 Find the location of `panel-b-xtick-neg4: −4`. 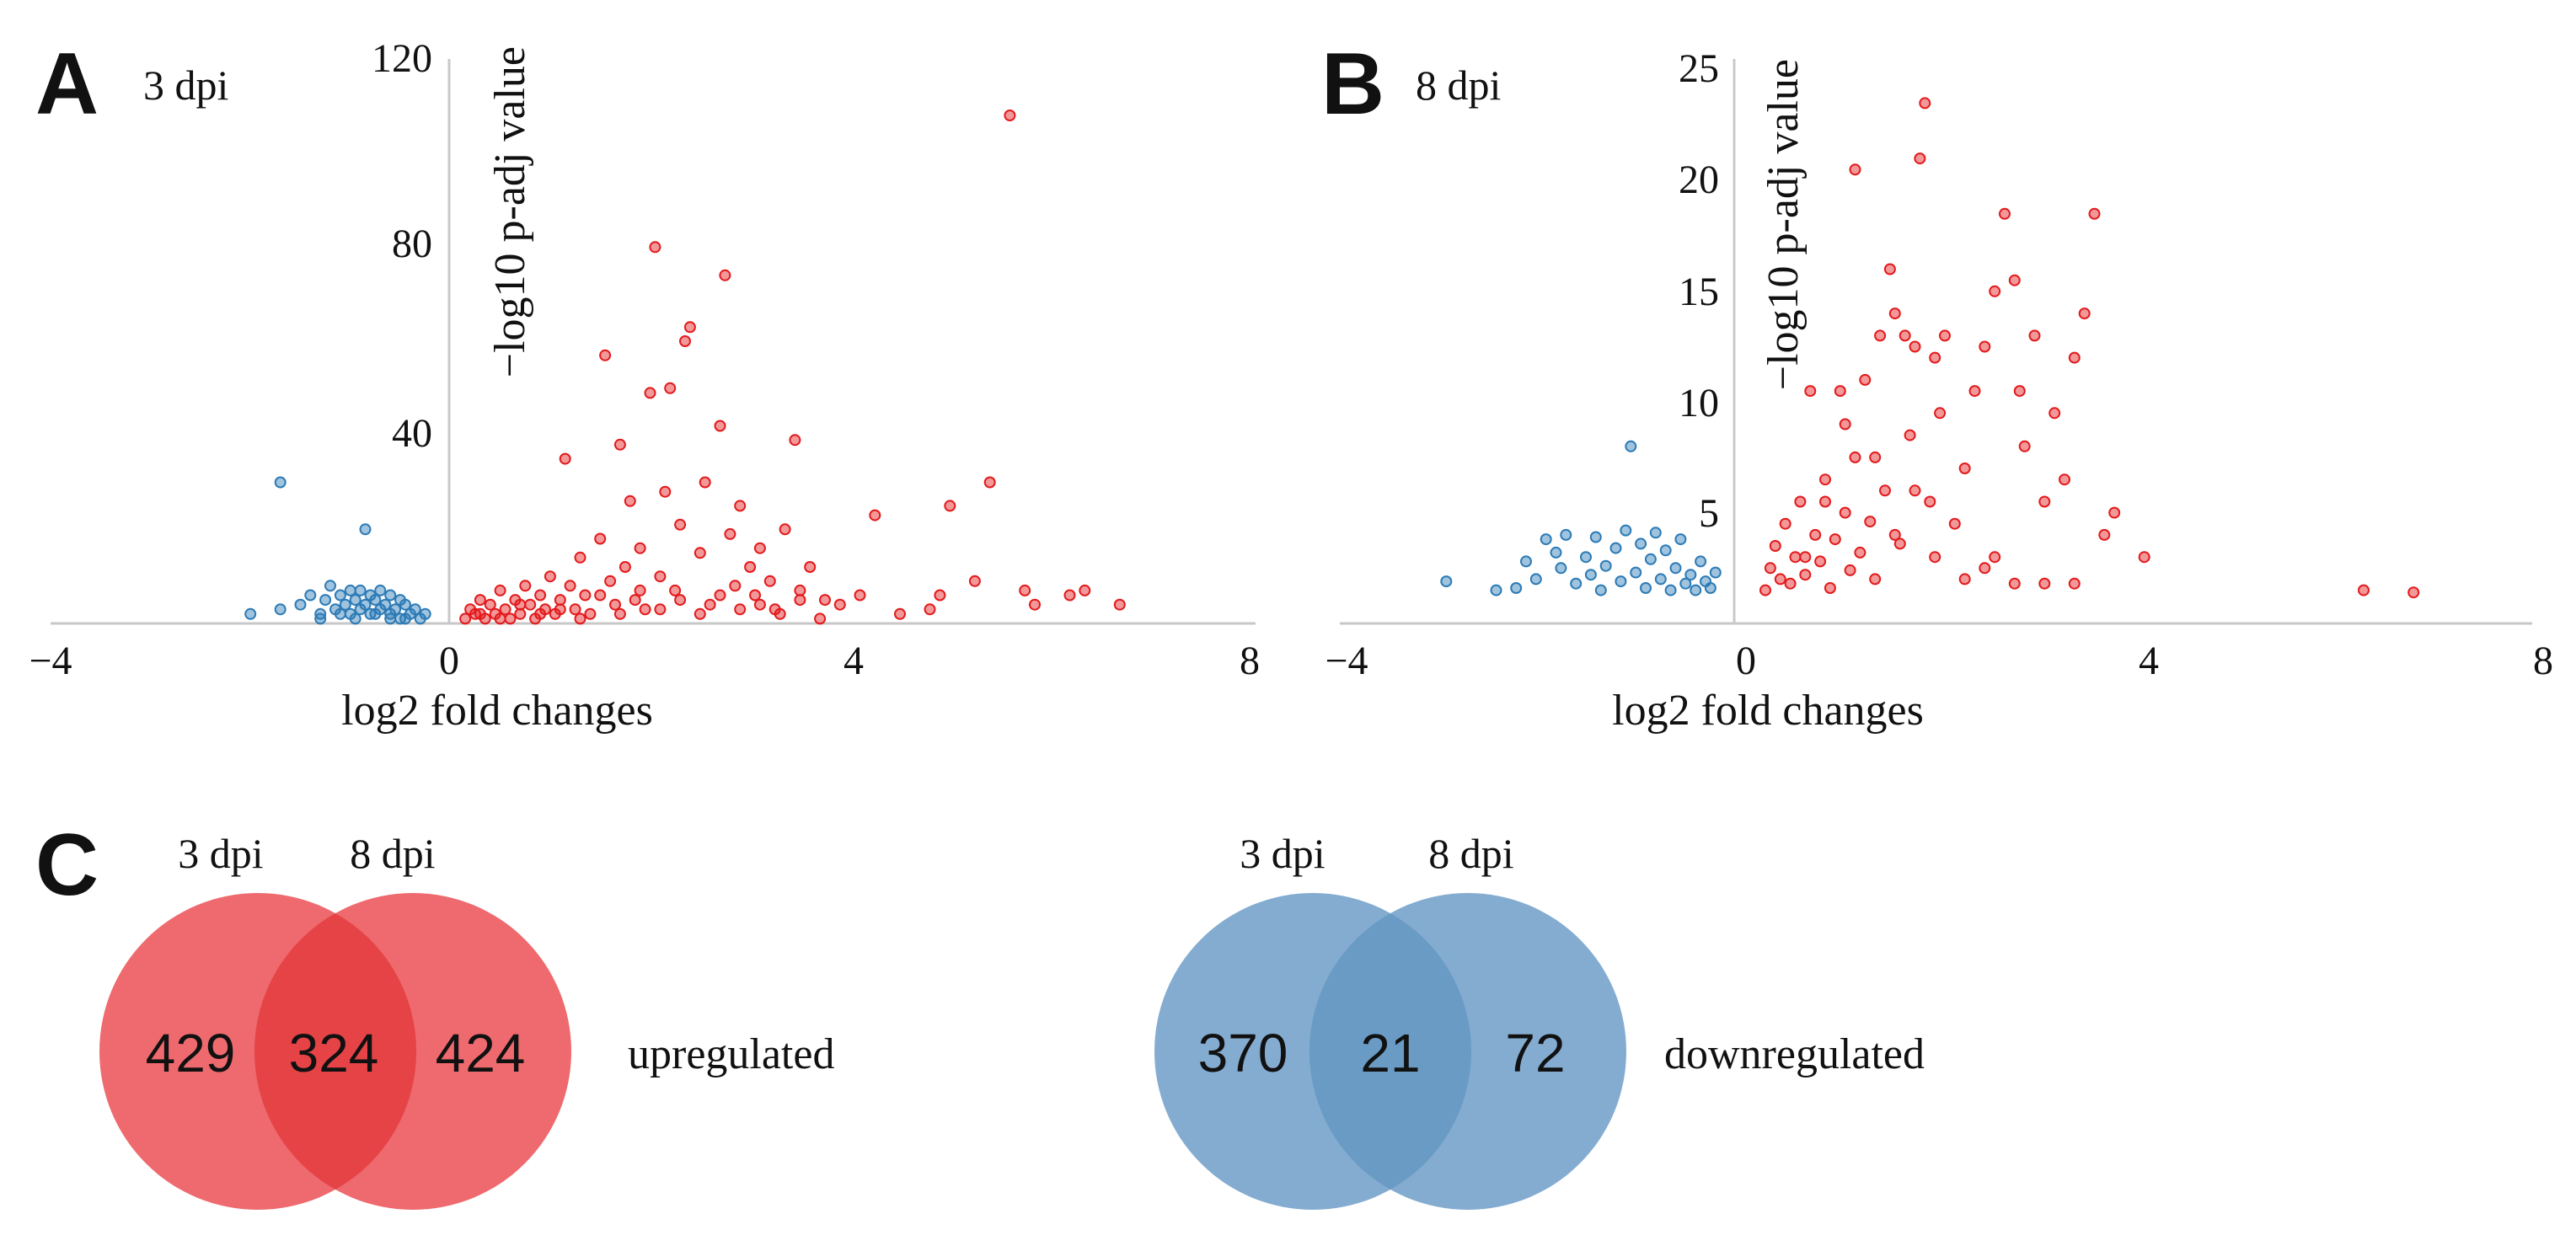

panel-b-xtick-neg4: −4 is located at coordinates (1346, 661).